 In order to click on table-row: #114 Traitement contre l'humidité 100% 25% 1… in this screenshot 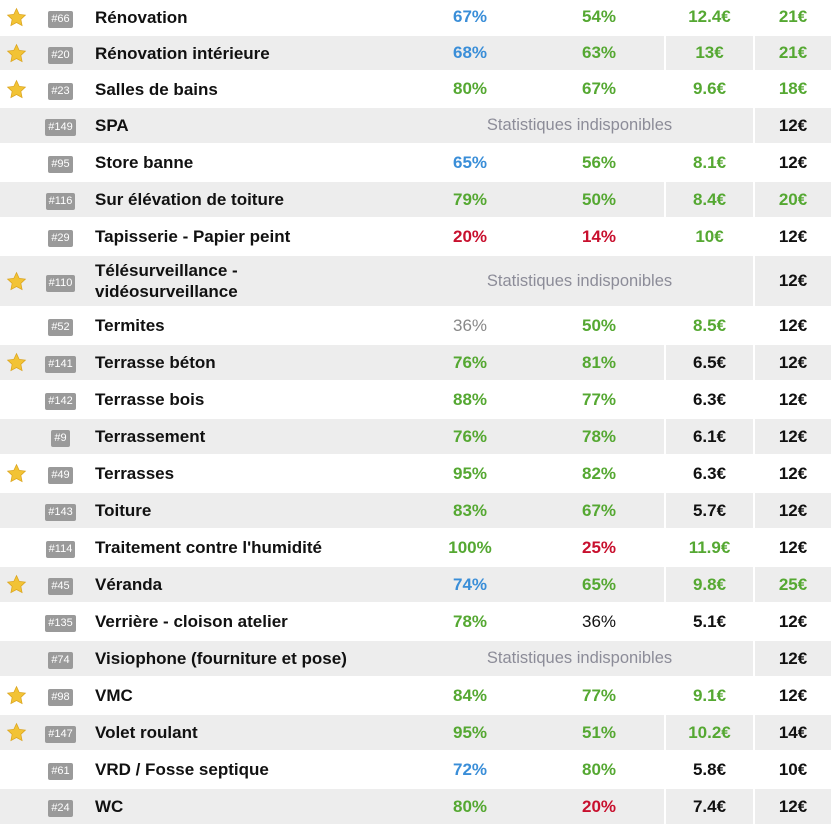, I will do `click(415, 548)`.